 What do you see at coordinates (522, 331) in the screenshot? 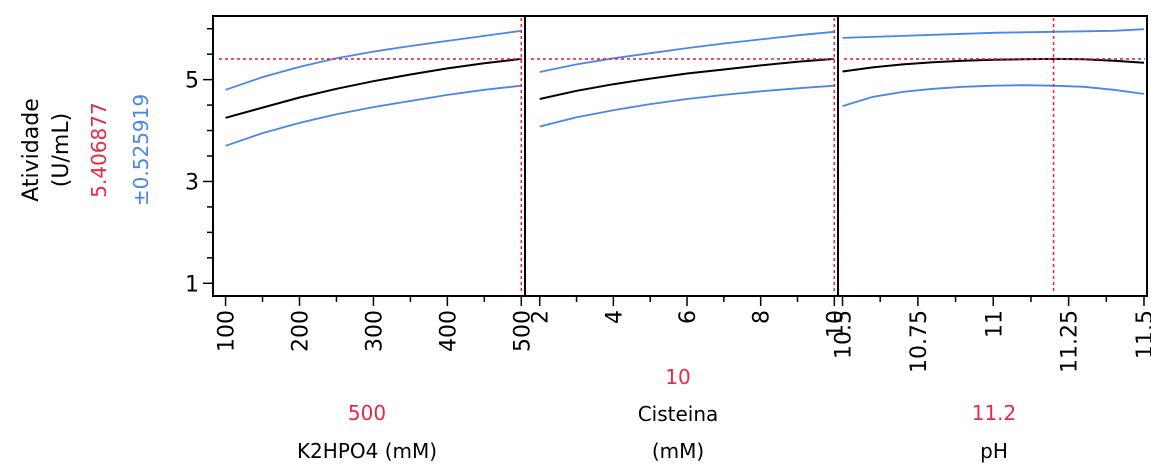
I see `x-tick-label: 500` at bounding box center [522, 331].